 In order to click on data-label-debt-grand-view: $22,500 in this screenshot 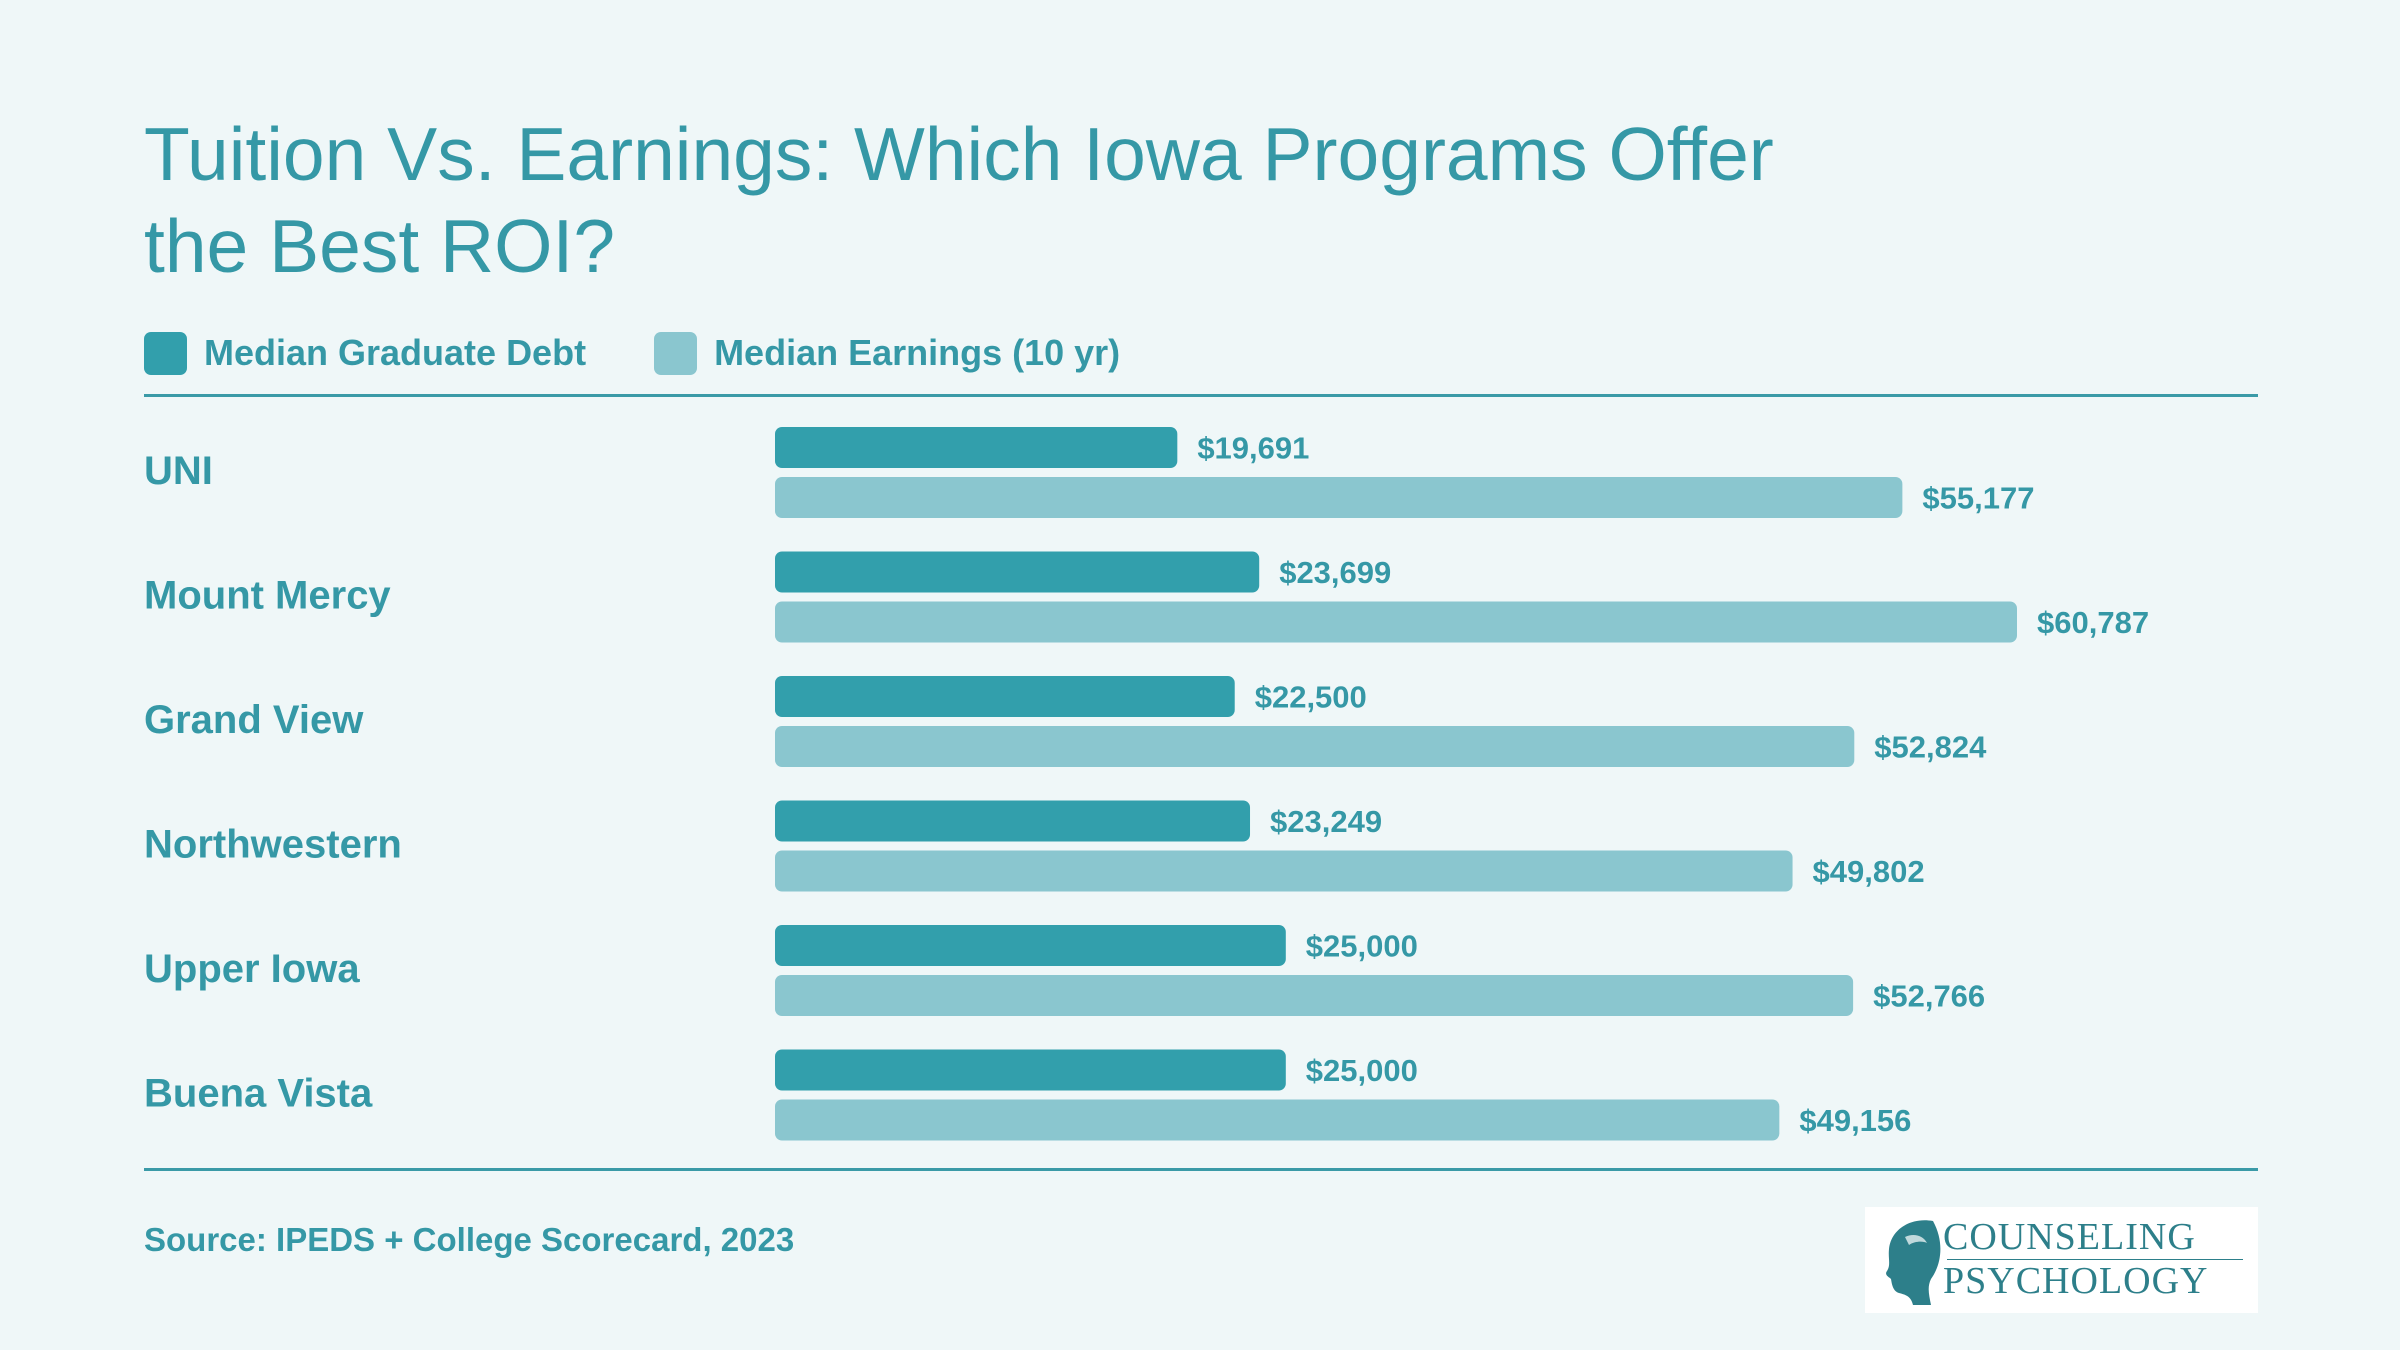, I will do `click(1311, 697)`.